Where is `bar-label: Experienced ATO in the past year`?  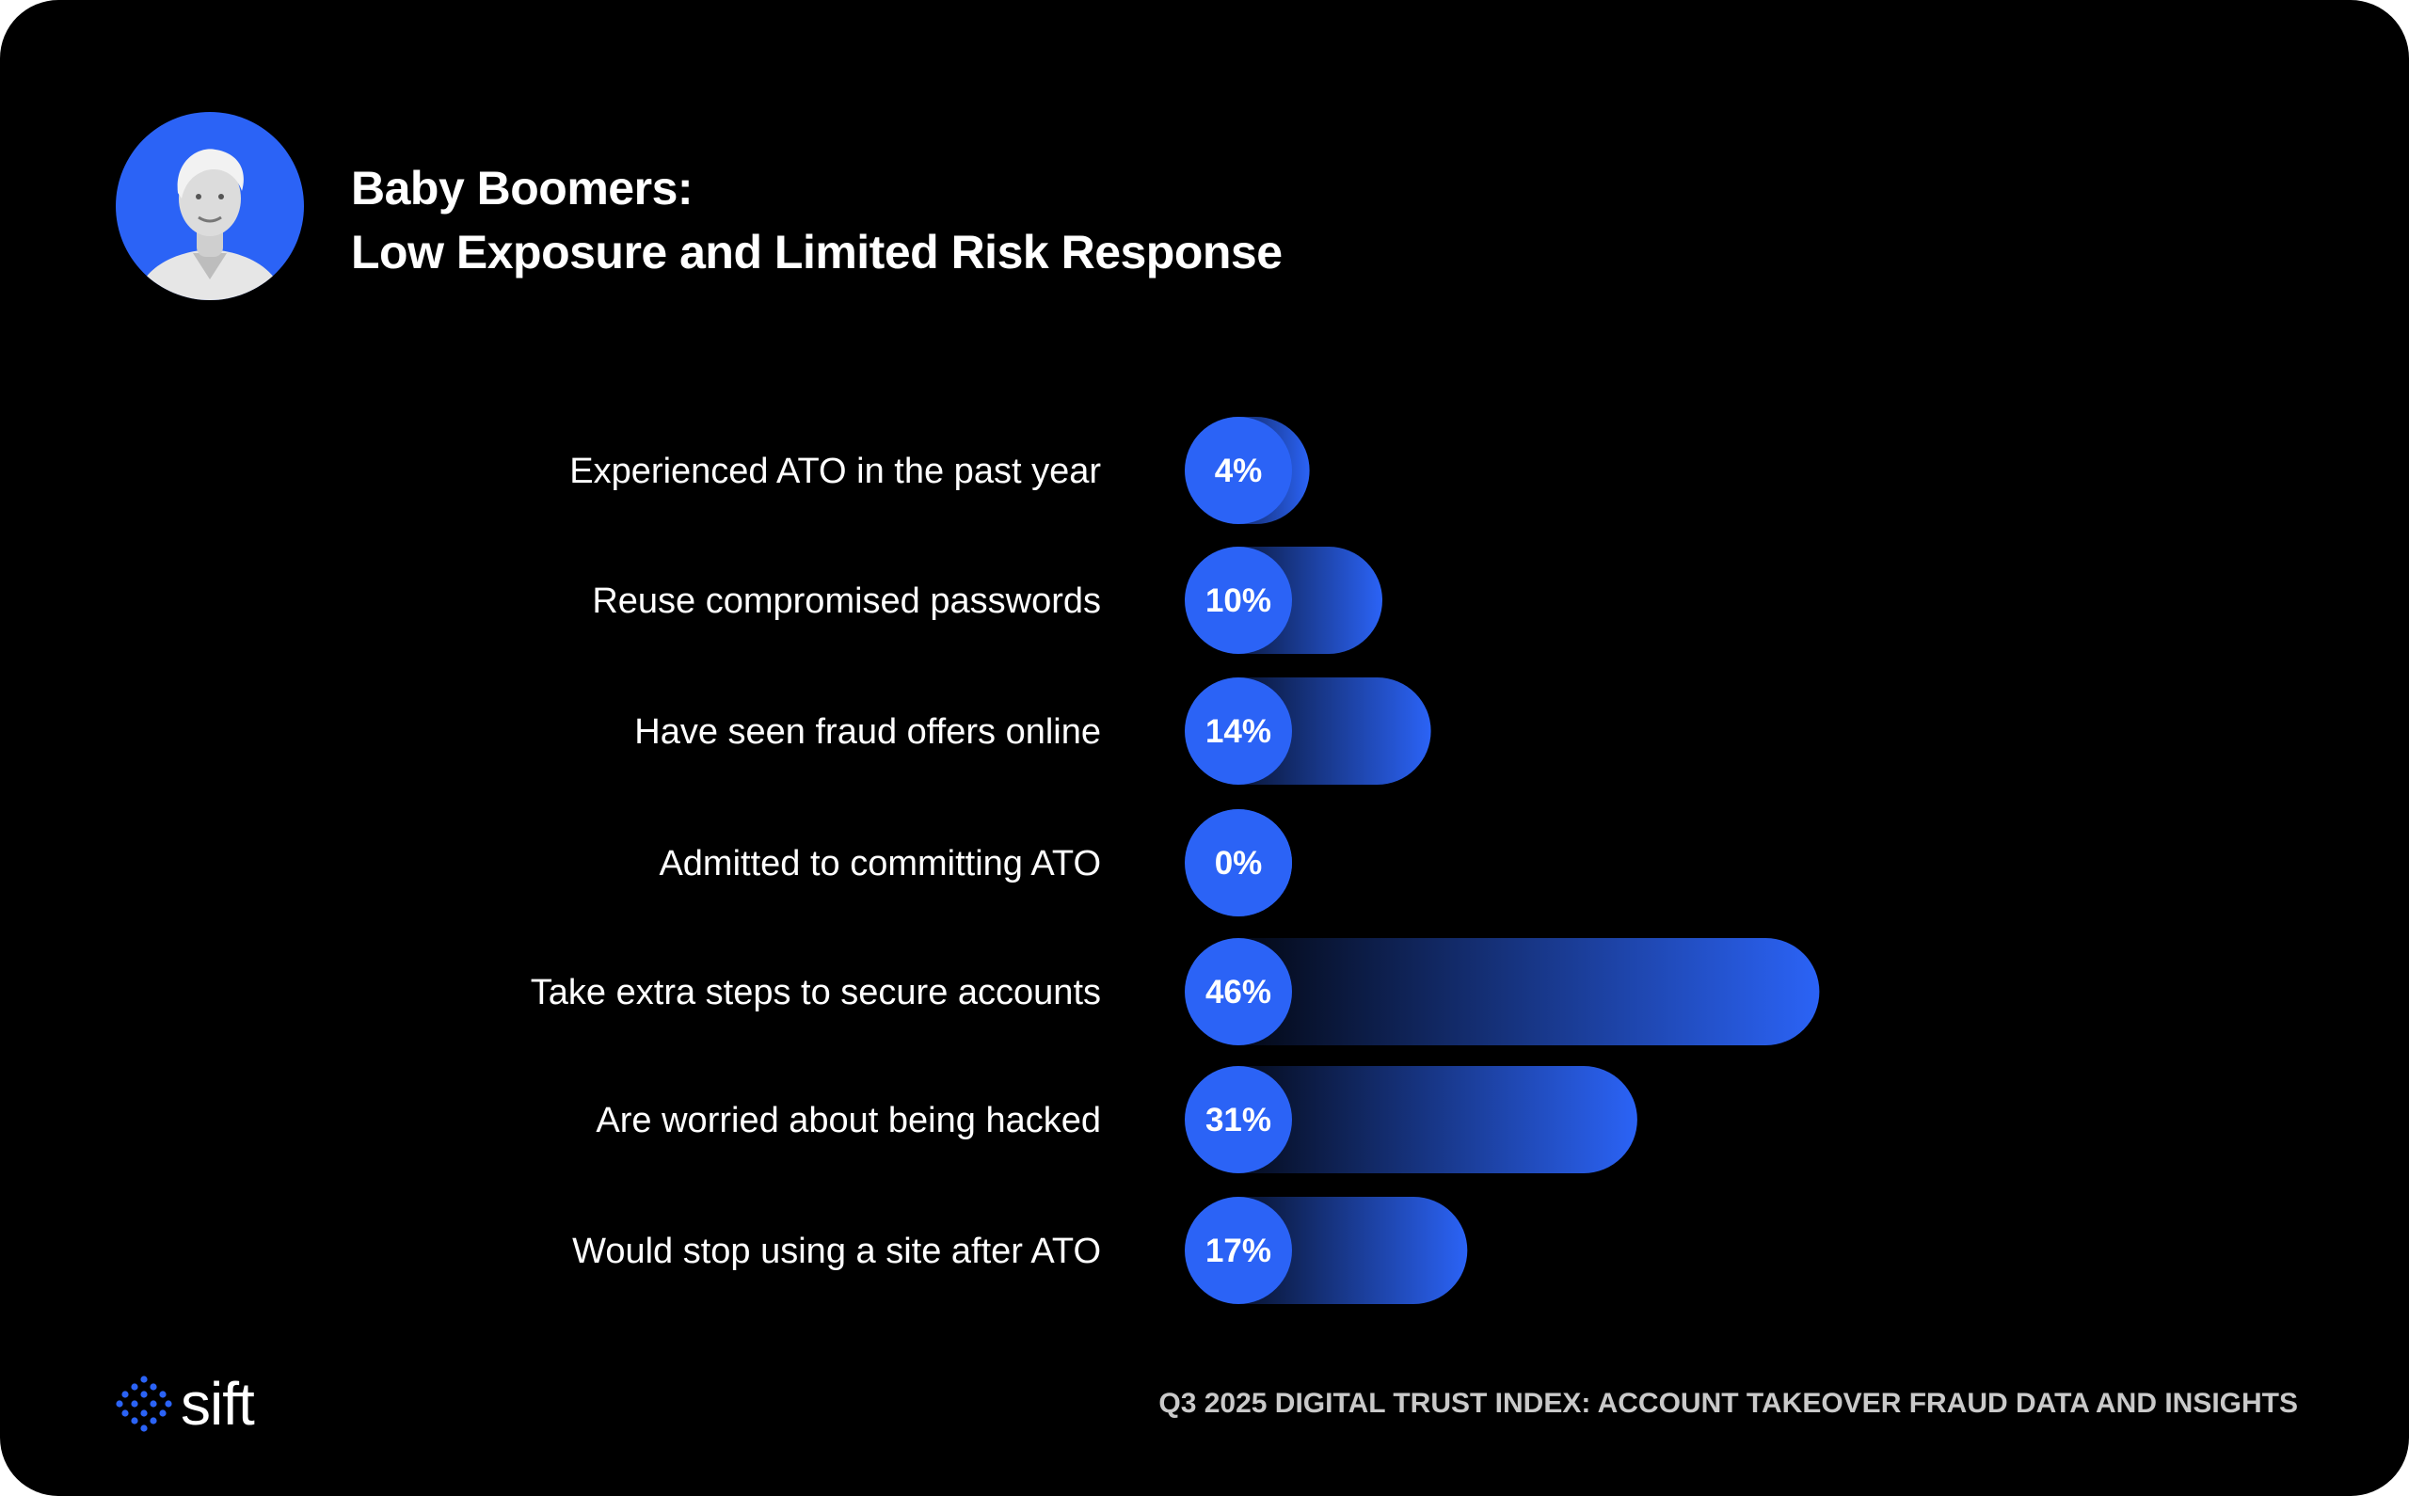 bar-label: Experienced ATO in the past year is located at coordinates (835, 472).